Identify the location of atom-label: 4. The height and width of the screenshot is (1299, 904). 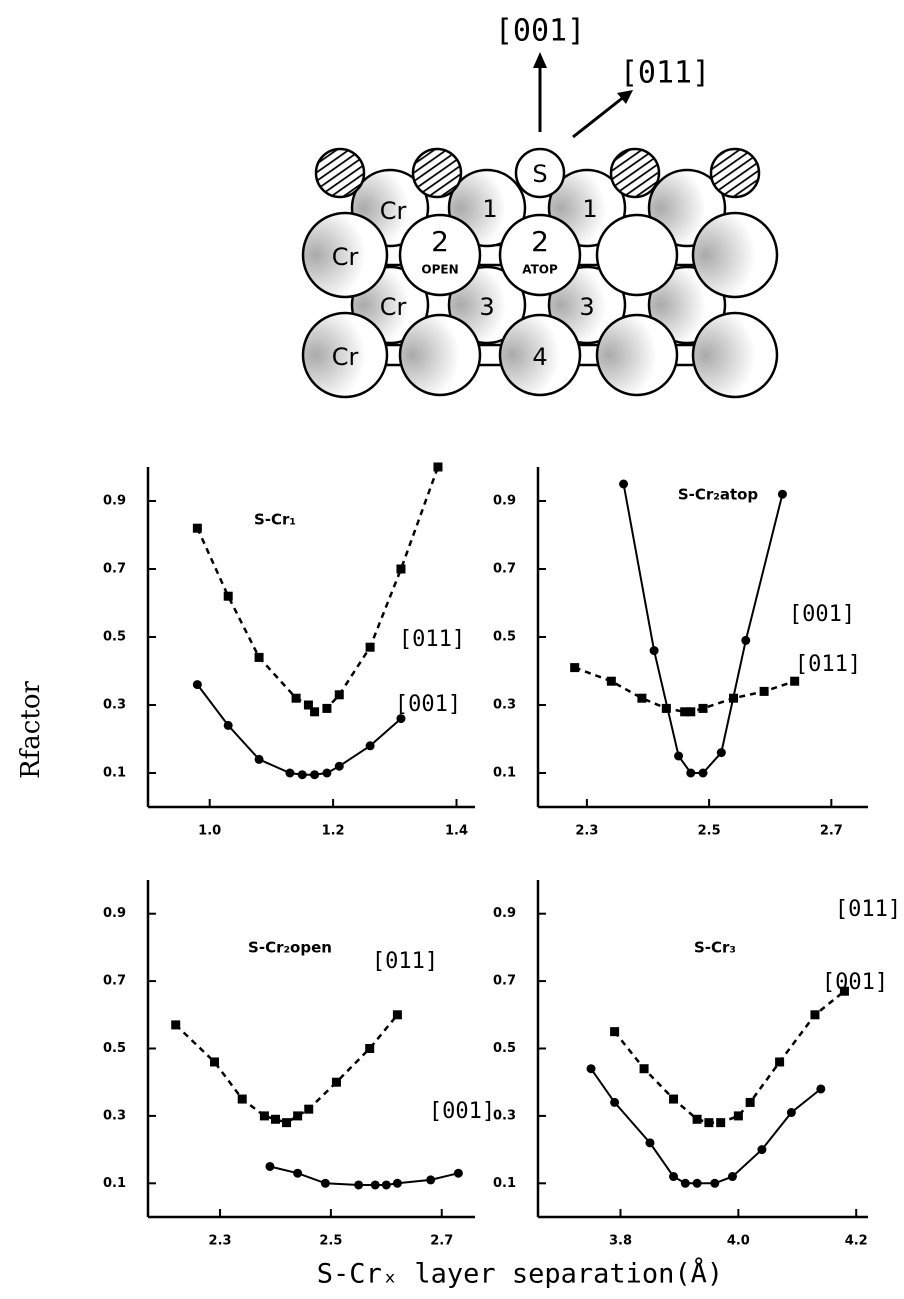
(539, 357).